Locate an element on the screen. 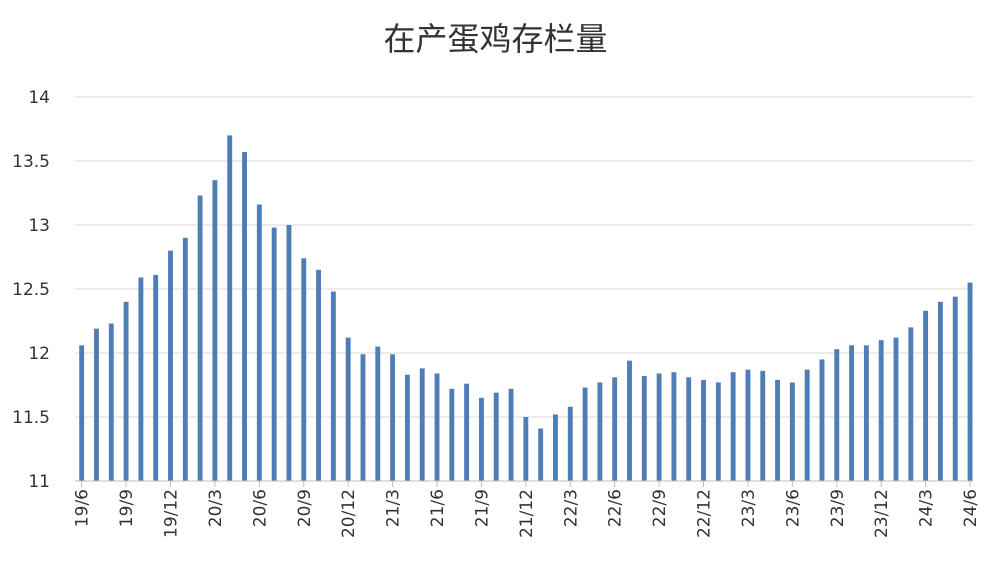  x-tick-label: 21/9 is located at coordinates (482, 508).